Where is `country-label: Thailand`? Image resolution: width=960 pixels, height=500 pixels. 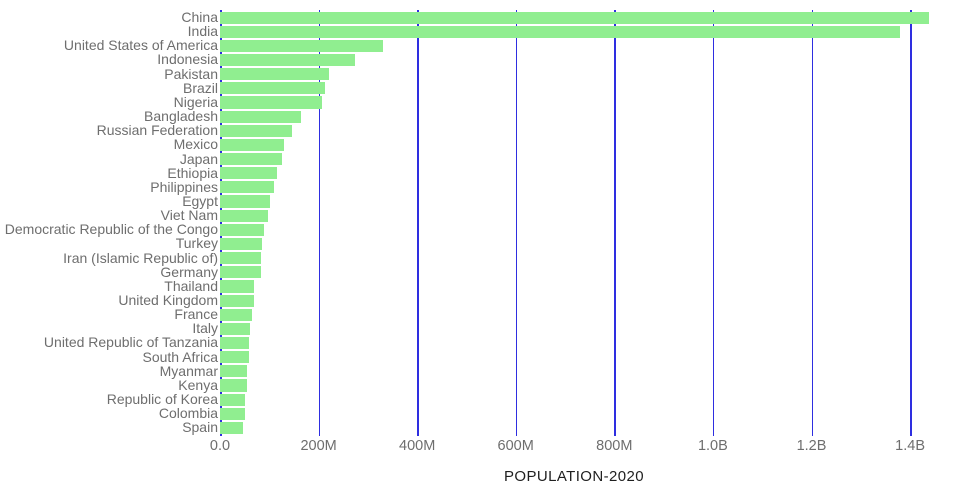
country-label: Thailand is located at coordinates (191, 285).